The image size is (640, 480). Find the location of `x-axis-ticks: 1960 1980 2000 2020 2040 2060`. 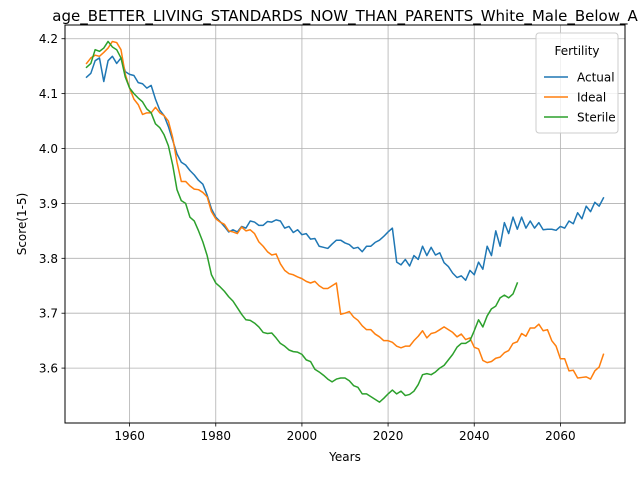

x-axis-ticks: 1960 1980 2000 2020 2040 2060 is located at coordinates (345, 433).